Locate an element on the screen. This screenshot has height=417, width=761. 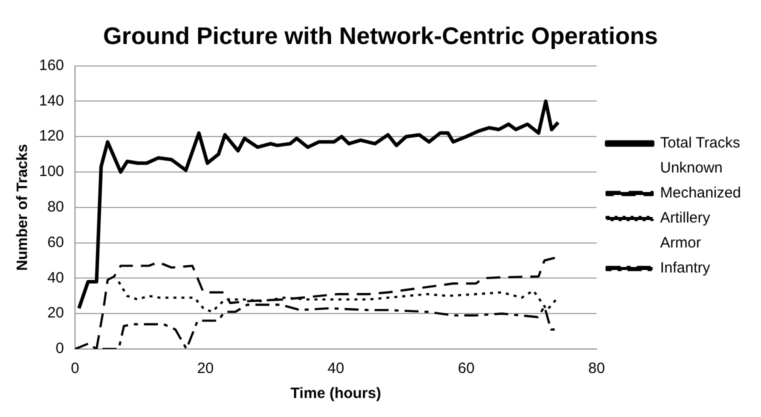
chart-title: Ground Picture with Network-Centric Operations is located at coordinates (380, 36).